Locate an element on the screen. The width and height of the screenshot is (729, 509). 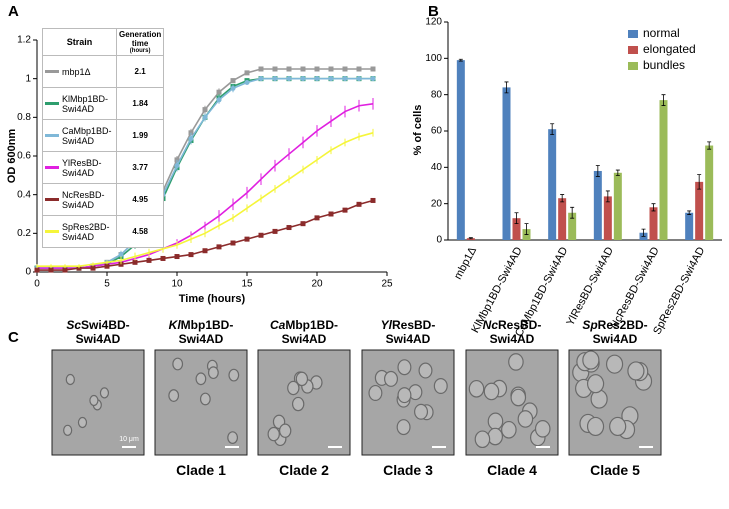
legend-cell: SpRes2BD-Swi4AD is located at coordinates (79, 231).